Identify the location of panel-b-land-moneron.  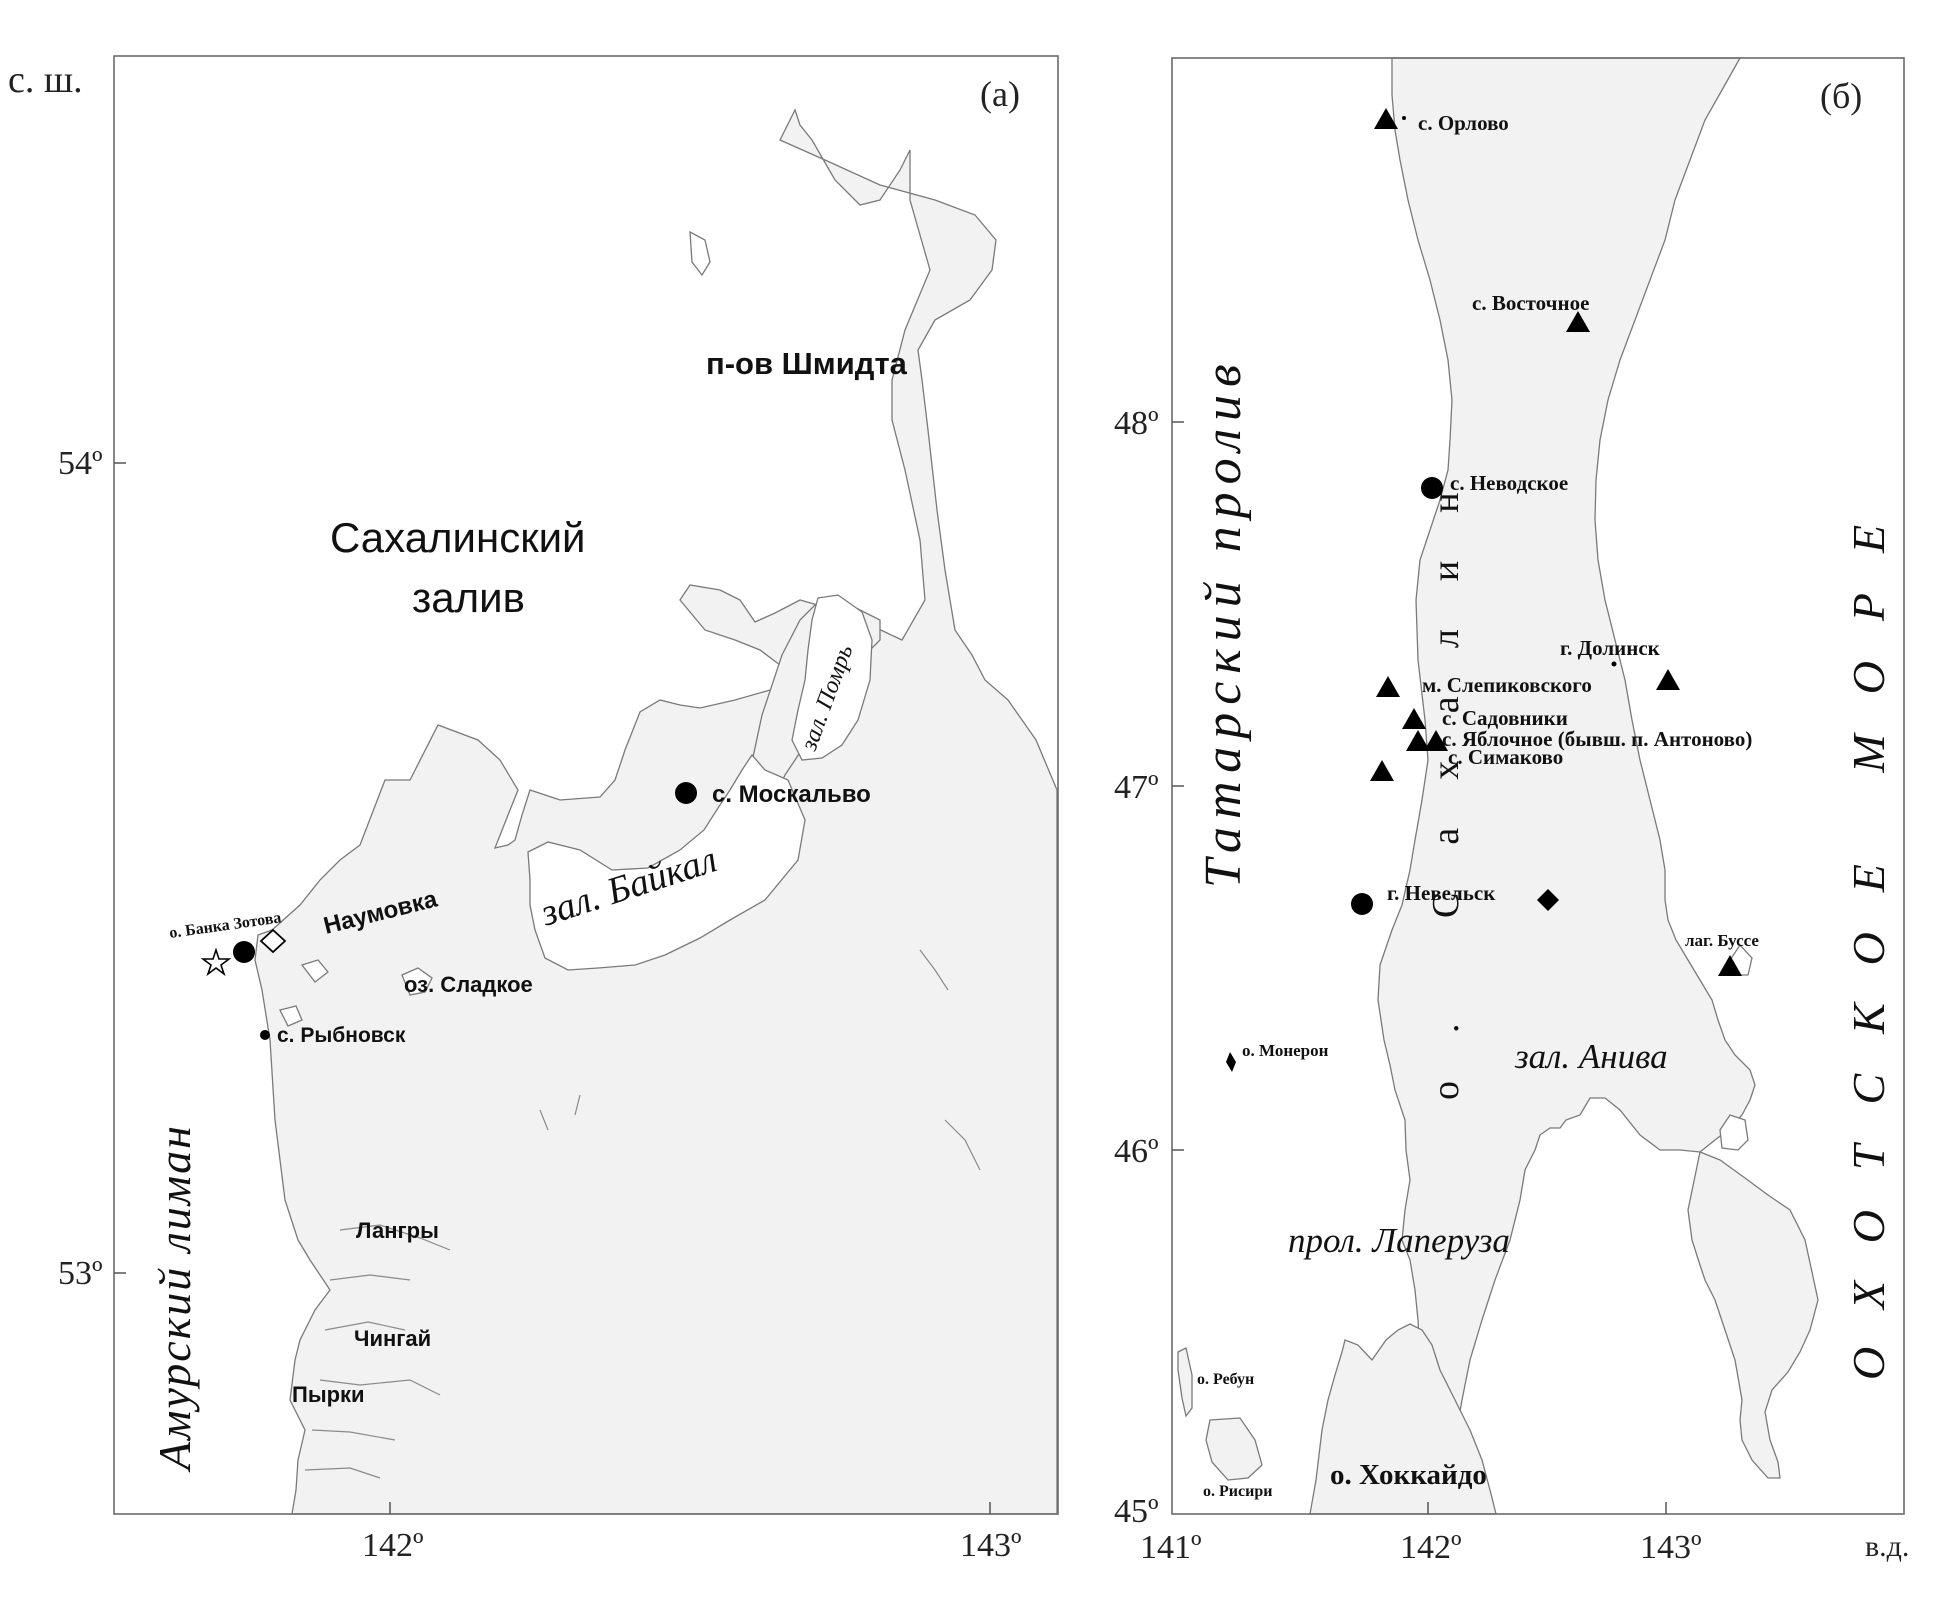
(1231, 1062).